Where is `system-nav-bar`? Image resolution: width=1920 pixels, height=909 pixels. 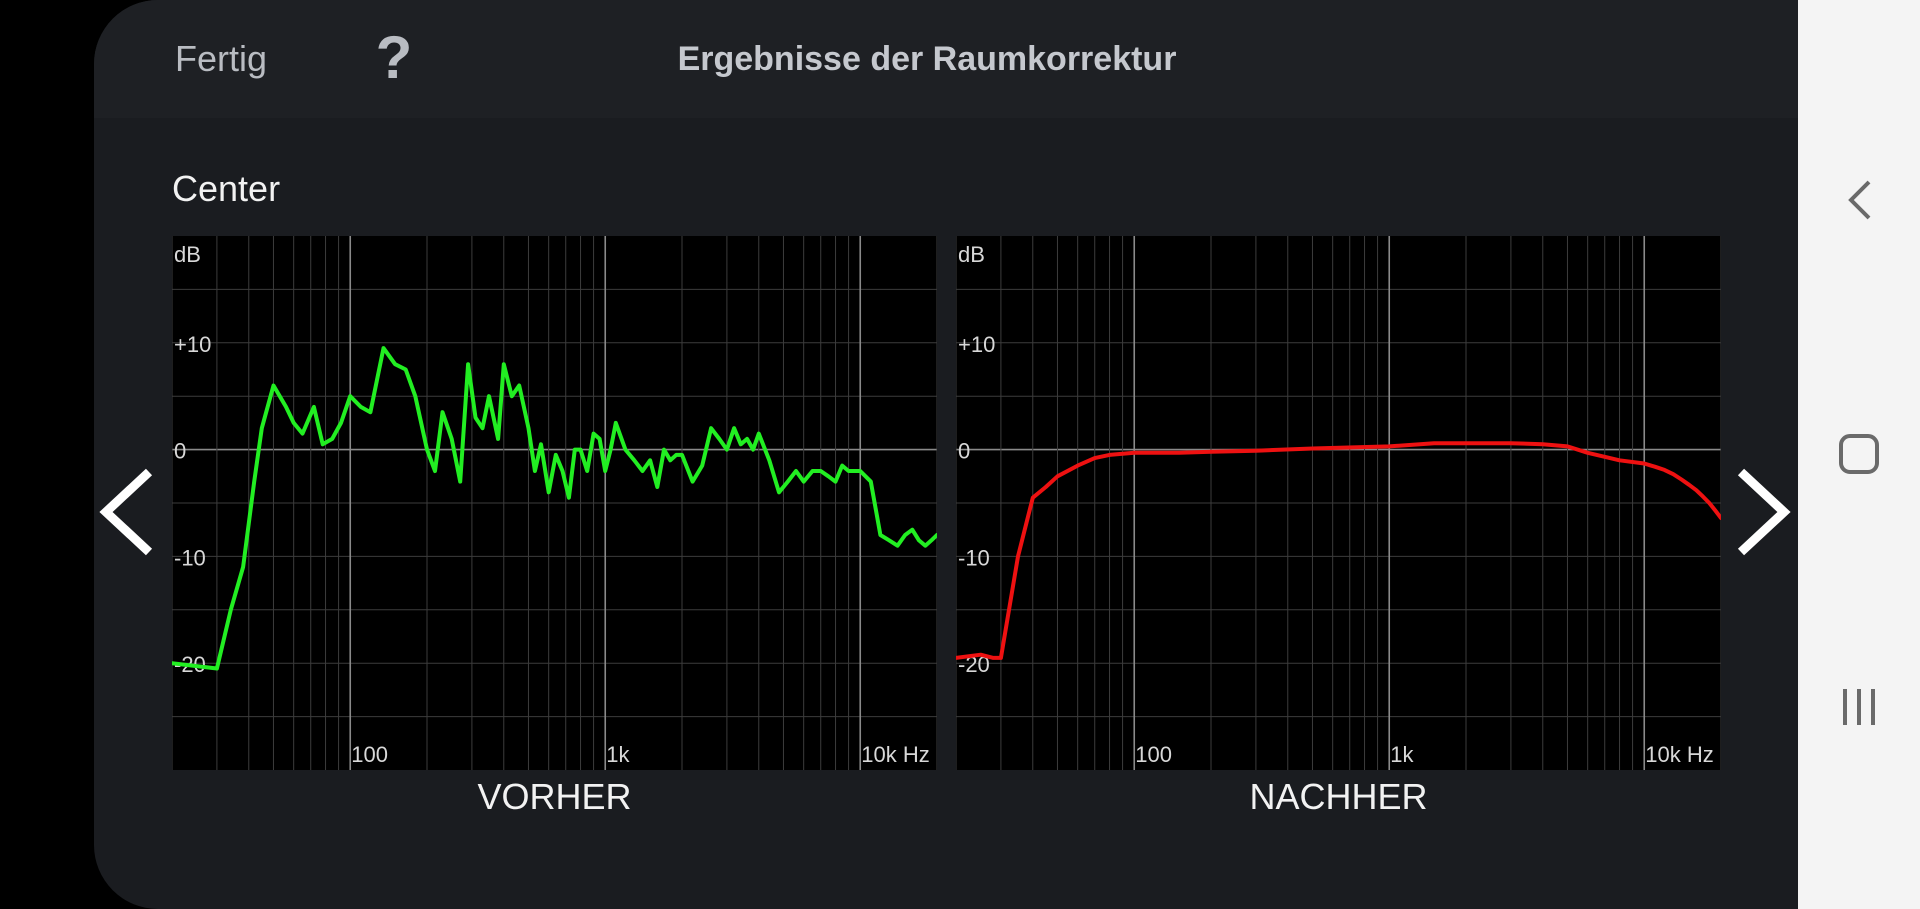
system-nav-bar is located at coordinates (1859, 454).